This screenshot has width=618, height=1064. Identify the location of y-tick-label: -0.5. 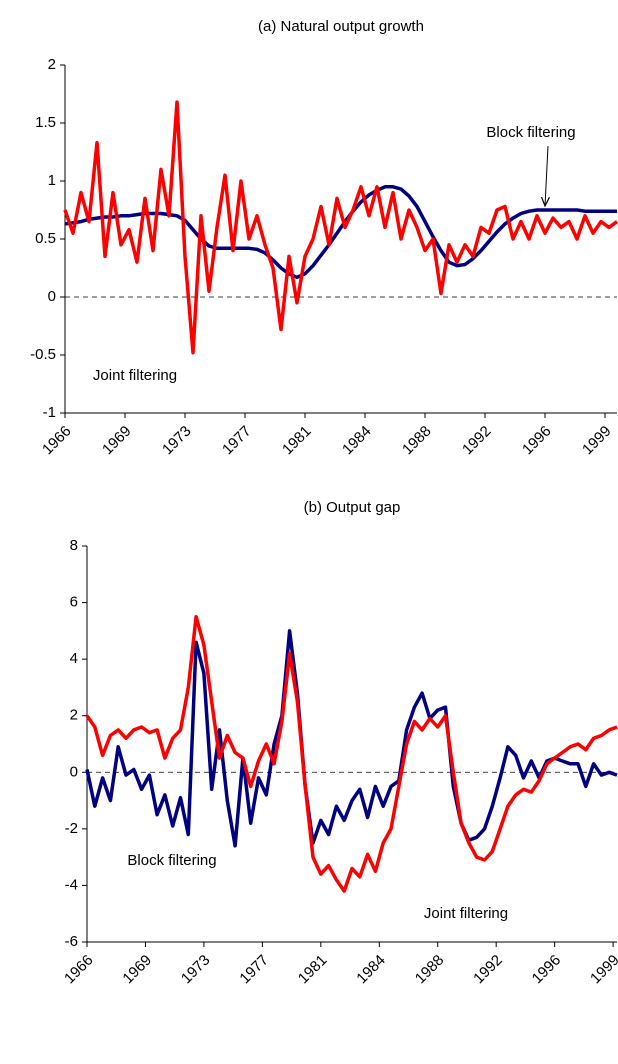
(43, 354).